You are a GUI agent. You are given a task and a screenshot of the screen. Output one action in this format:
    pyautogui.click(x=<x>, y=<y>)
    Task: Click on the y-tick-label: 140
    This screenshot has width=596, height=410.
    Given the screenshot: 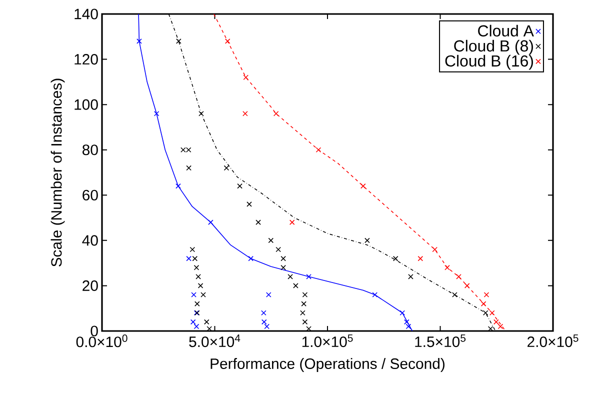 What is the action you would take?
    pyautogui.click(x=86, y=14)
    